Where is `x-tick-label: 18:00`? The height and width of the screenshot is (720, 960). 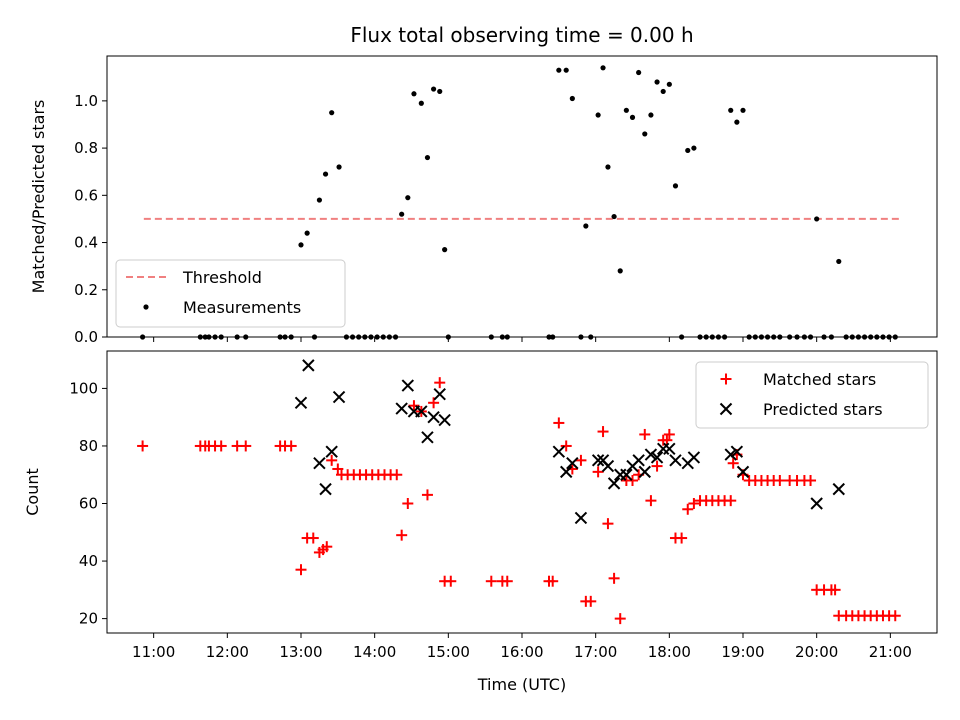 x-tick-label: 18:00 is located at coordinates (669, 652).